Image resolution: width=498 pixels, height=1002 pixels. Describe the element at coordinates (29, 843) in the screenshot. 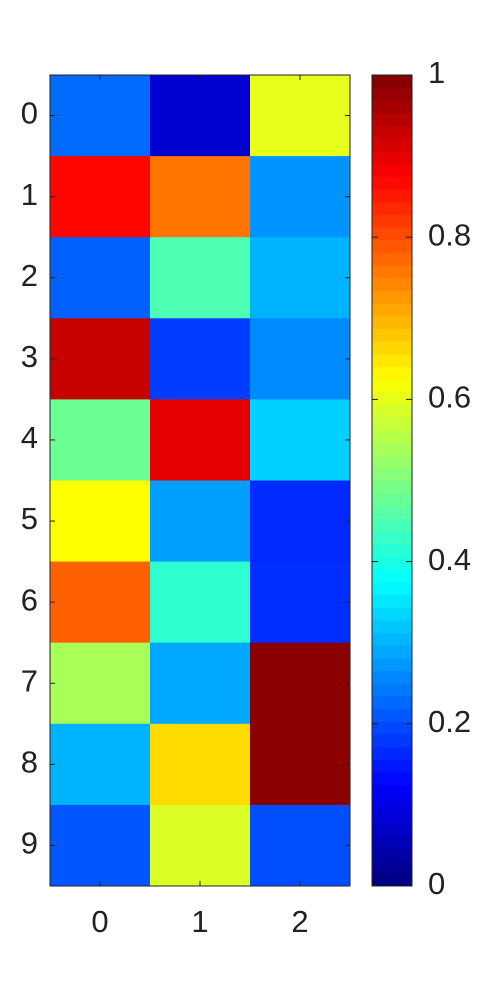

I see `y-tick-label: 9` at that location.